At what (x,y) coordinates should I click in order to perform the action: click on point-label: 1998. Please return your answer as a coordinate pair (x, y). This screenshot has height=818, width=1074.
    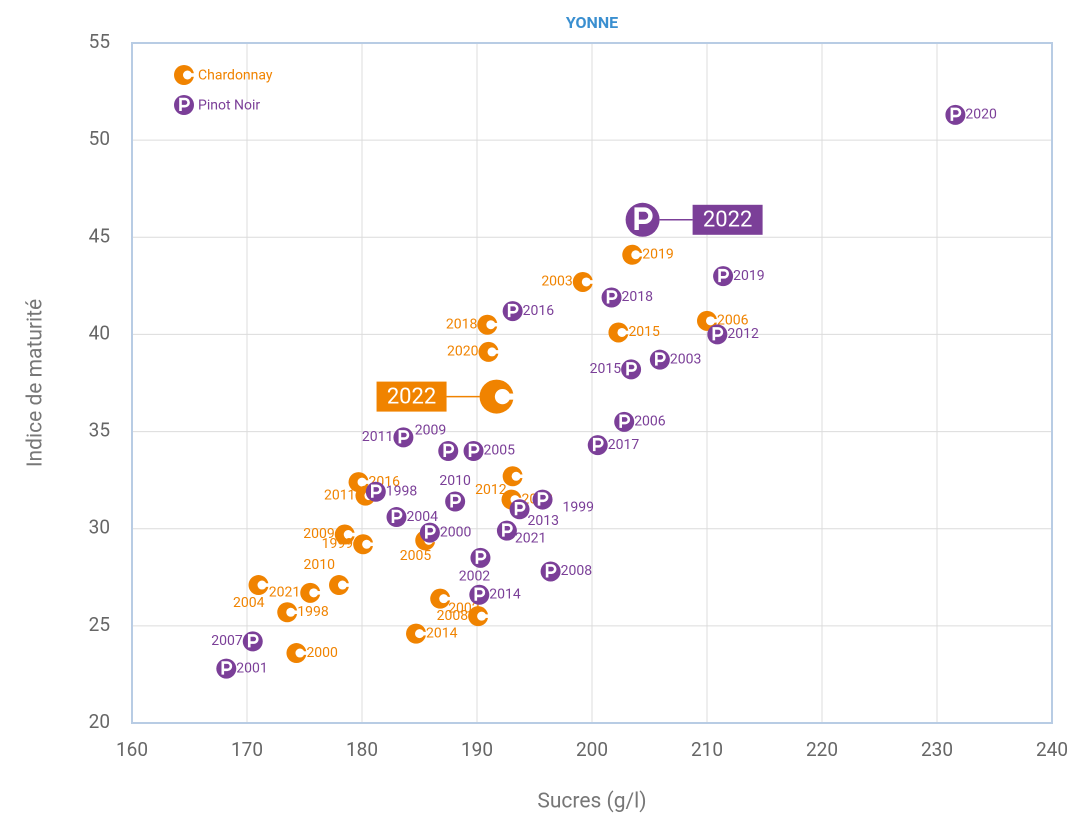
    Looking at the image, I should click on (402, 492).